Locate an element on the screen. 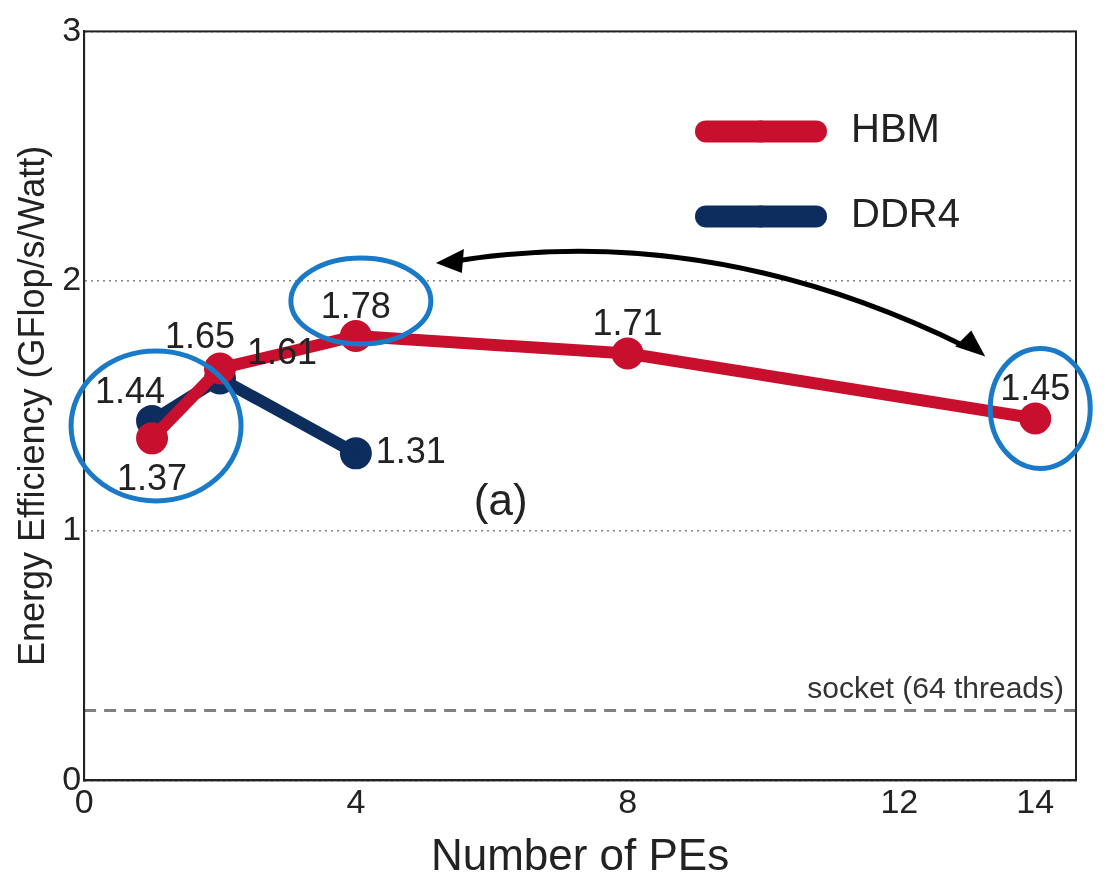 The width and height of the screenshot is (1104, 894). y-tick-label: 2 is located at coordinates (72, 278).